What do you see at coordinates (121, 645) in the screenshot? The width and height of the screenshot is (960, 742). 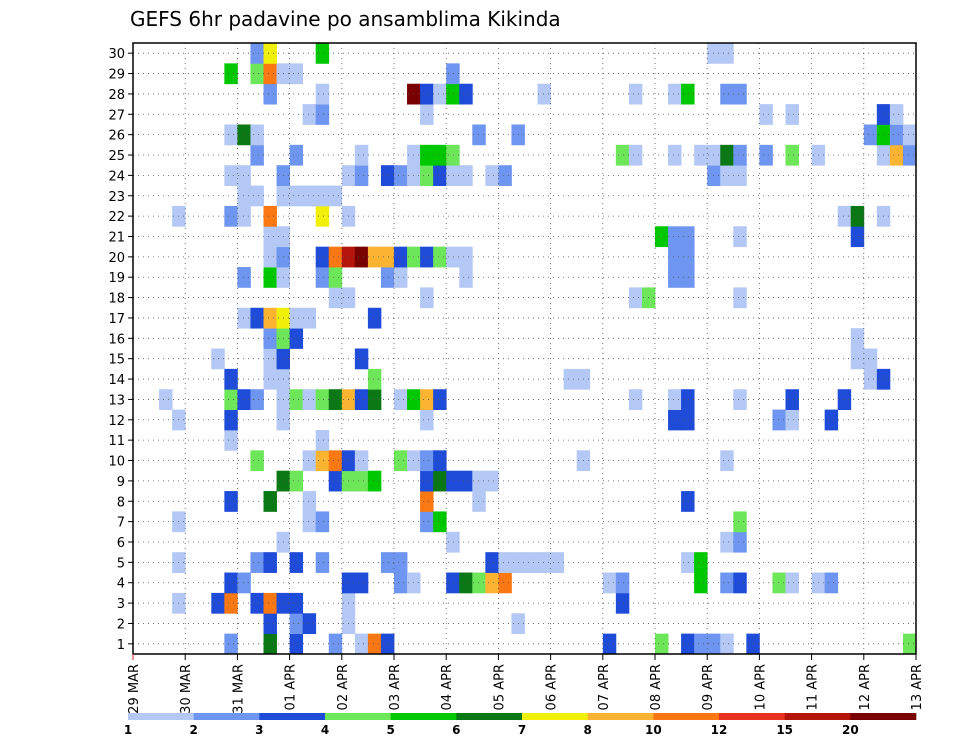 I see `y-tick-label: 1` at bounding box center [121, 645].